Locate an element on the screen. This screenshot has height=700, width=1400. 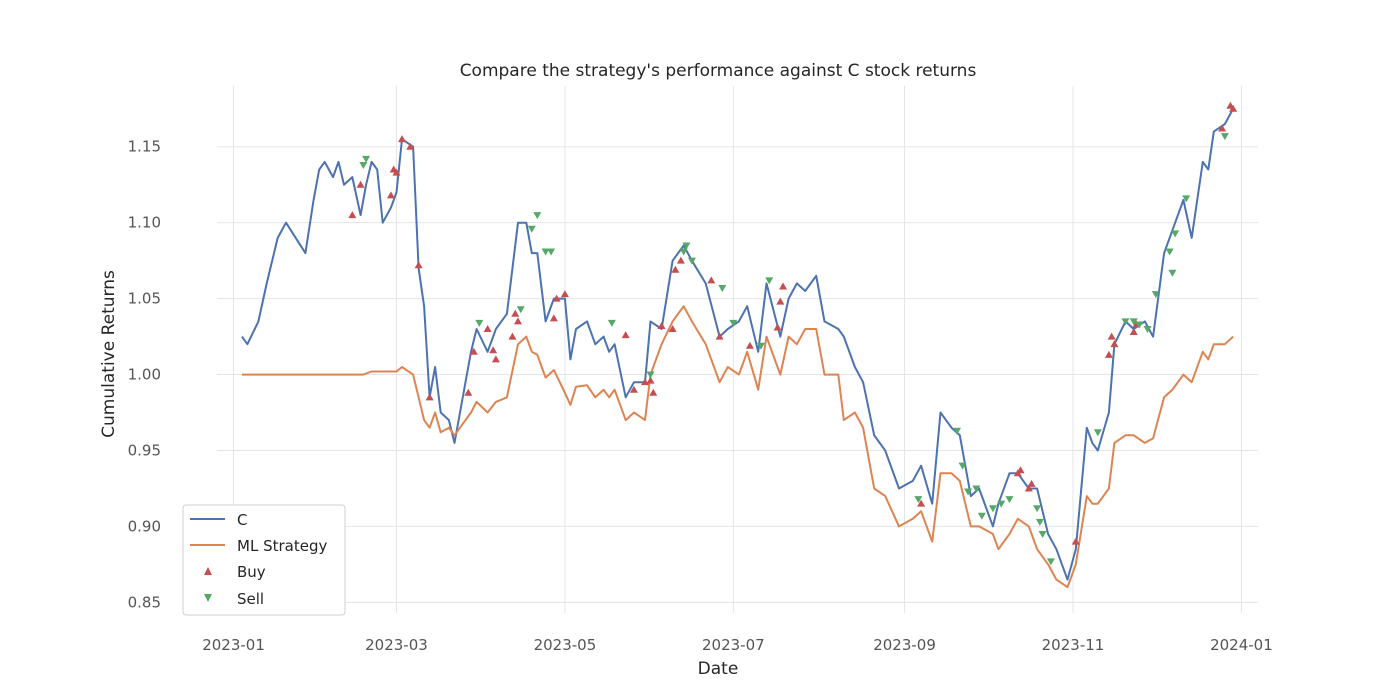
y-tick-label: 0.90 is located at coordinates (144, 526).